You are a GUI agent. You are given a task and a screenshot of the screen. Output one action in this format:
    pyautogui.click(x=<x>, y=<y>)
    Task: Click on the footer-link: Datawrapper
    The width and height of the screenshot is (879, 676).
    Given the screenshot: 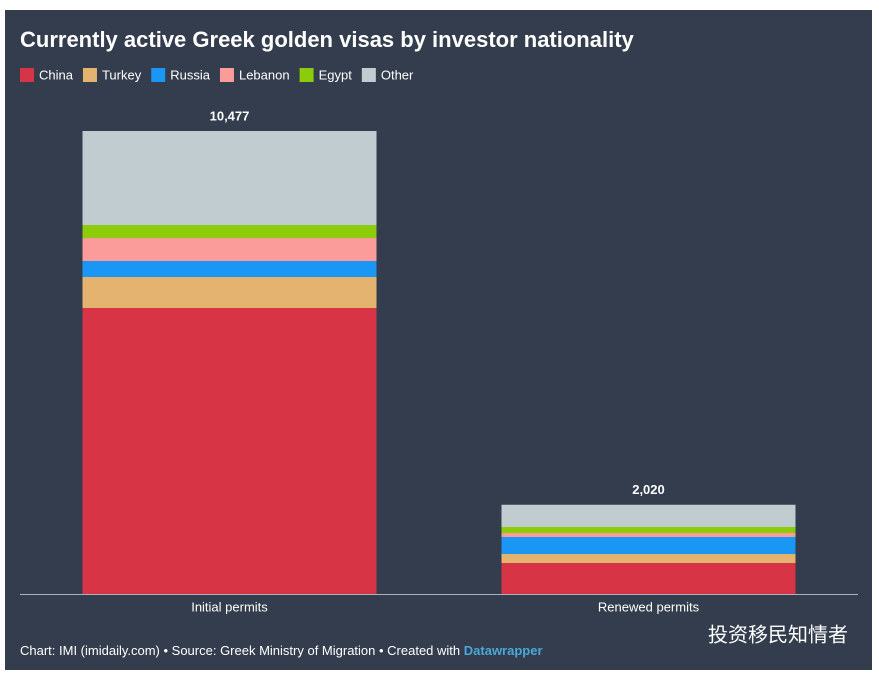 What is the action you would take?
    pyautogui.click(x=503, y=650)
    